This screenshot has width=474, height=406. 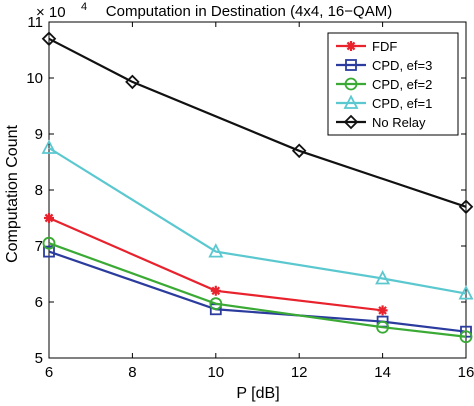 I want to click on legend-label: CPD, ef=3, so click(x=402, y=65).